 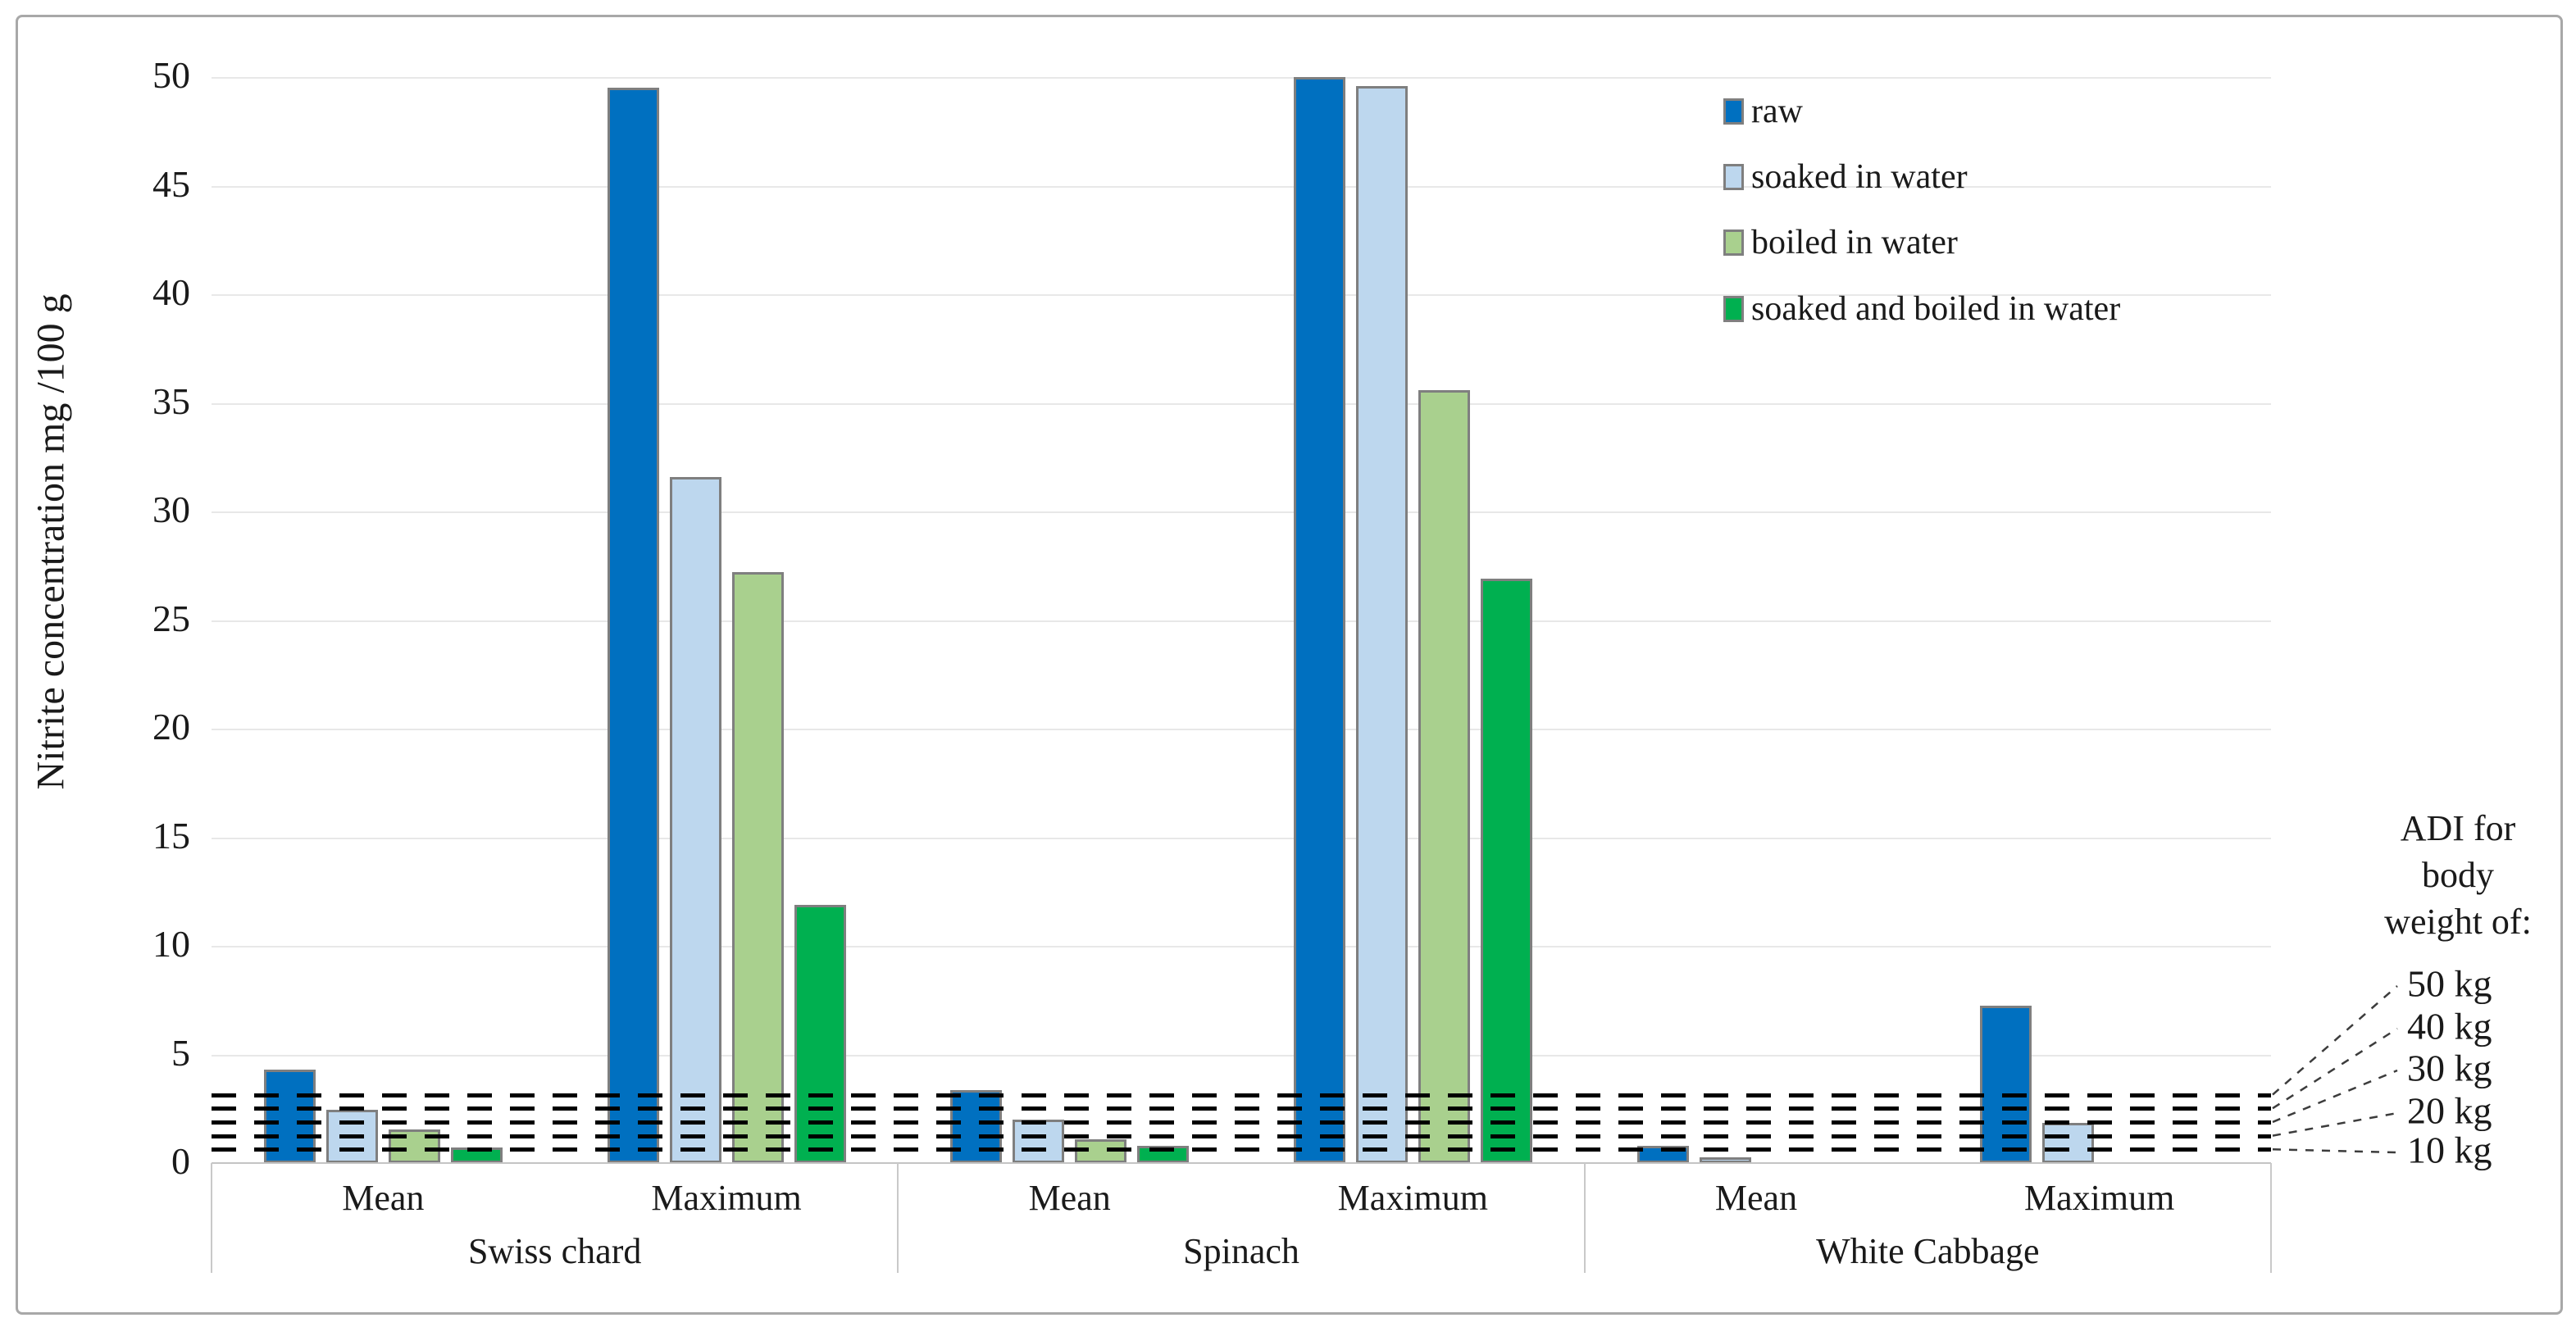 I want to click on x-axis-line, so click(x=1241, y=1163).